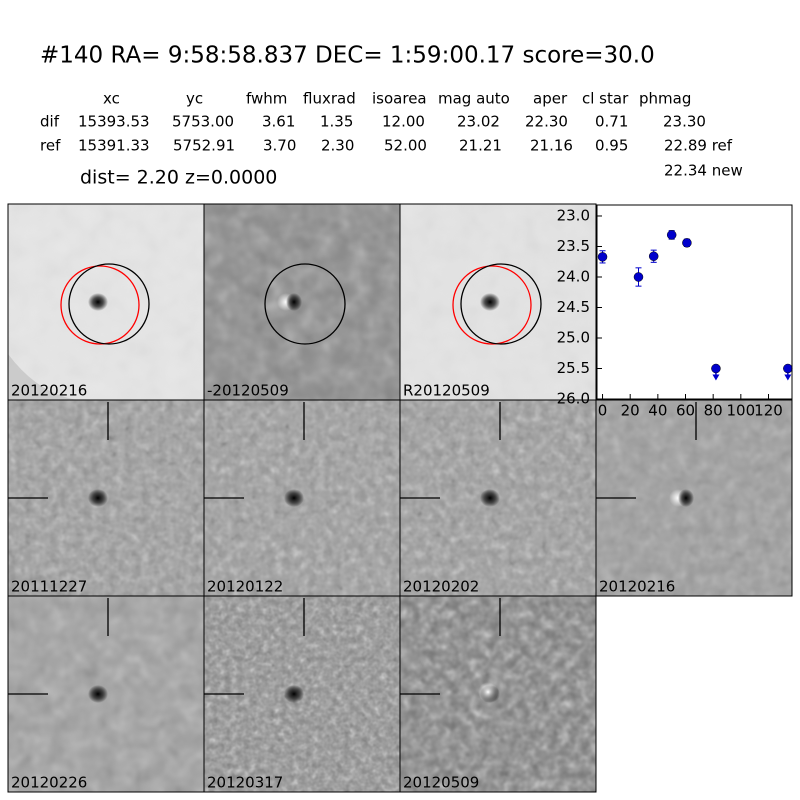 This screenshot has width=800, height=800. I want to click on table-cell: 15393.53, so click(114, 122).